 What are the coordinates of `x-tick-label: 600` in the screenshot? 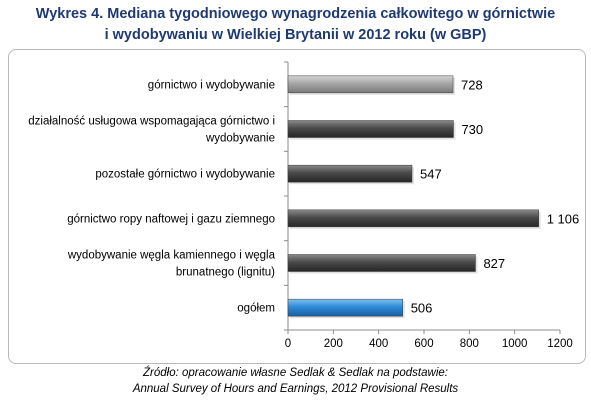 It's located at (423, 344).